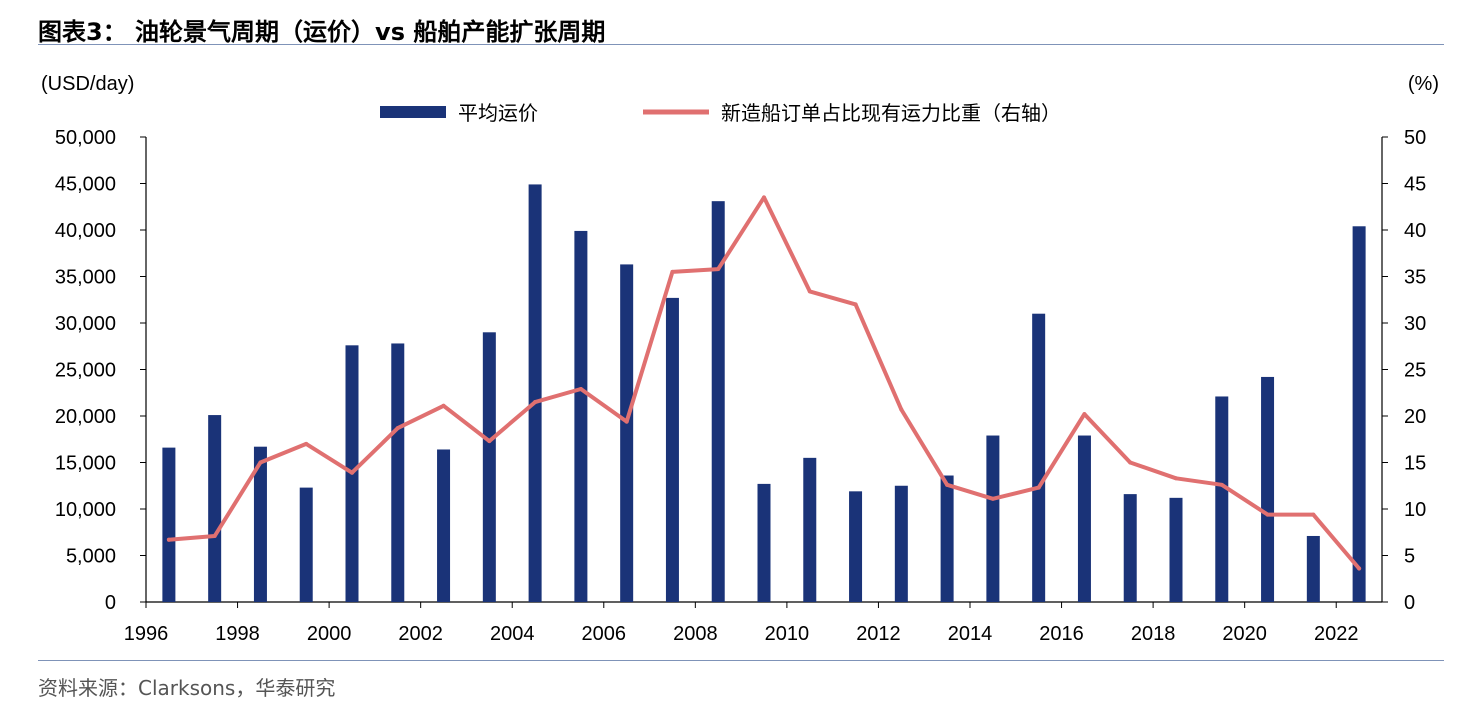 This screenshot has height=706, width=1470. I want to click on bar-2009, so click(764, 542).